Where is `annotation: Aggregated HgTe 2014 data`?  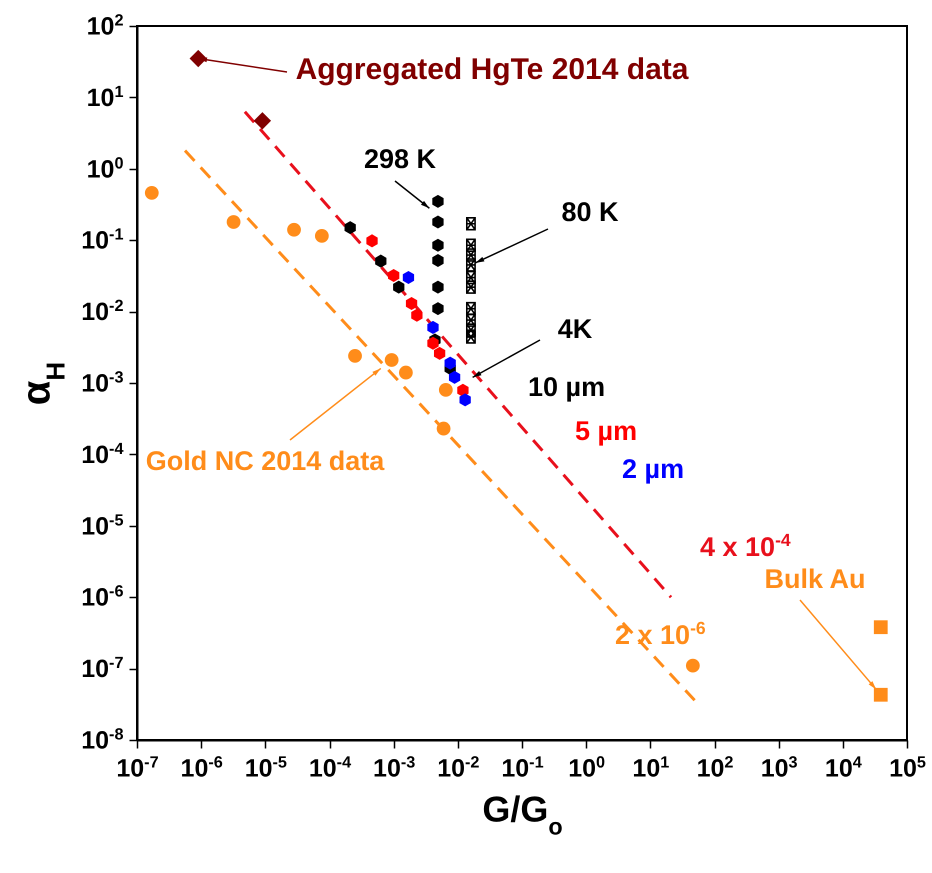
annotation: Aggregated HgTe 2014 data is located at coordinates (492, 69).